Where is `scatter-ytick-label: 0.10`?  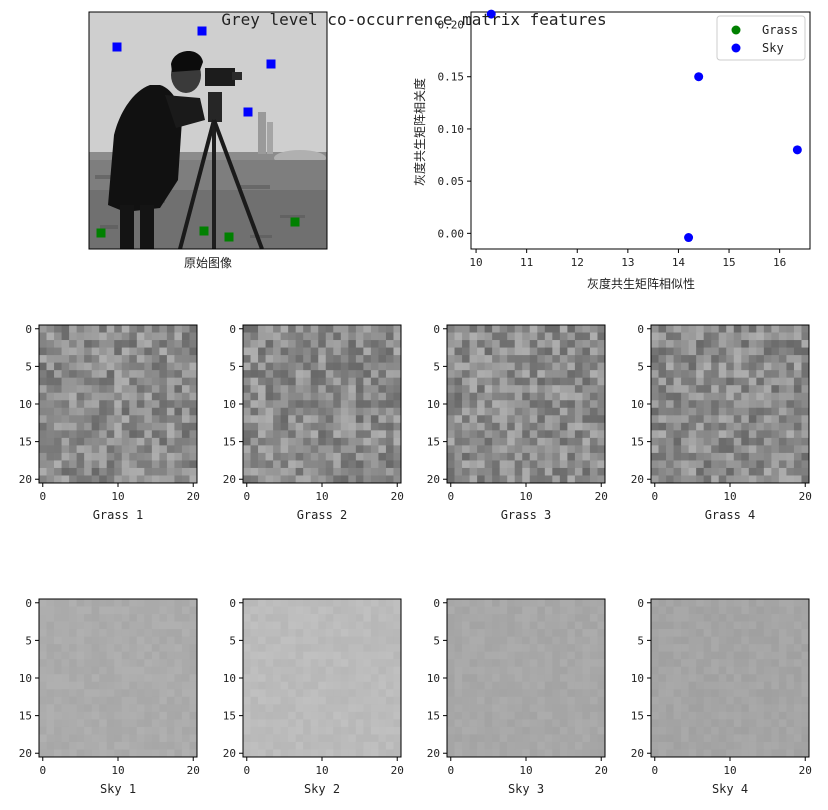
scatter-ytick-label: 0.10 is located at coordinates (451, 129).